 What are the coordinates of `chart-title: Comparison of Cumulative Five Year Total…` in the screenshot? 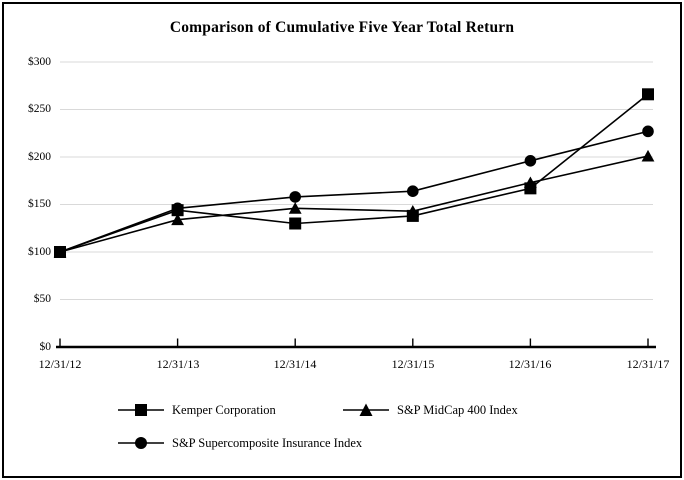 It's located at (342, 27).